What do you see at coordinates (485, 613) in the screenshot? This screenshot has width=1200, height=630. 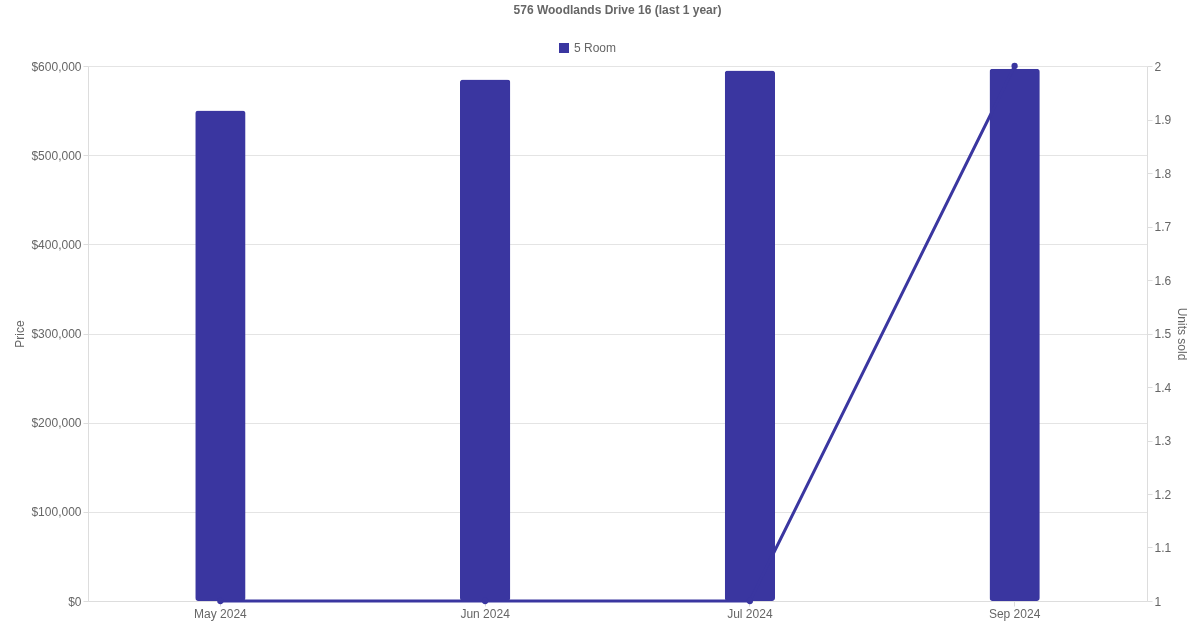 I see `x-tick-label: Jun 2024` at bounding box center [485, 613].